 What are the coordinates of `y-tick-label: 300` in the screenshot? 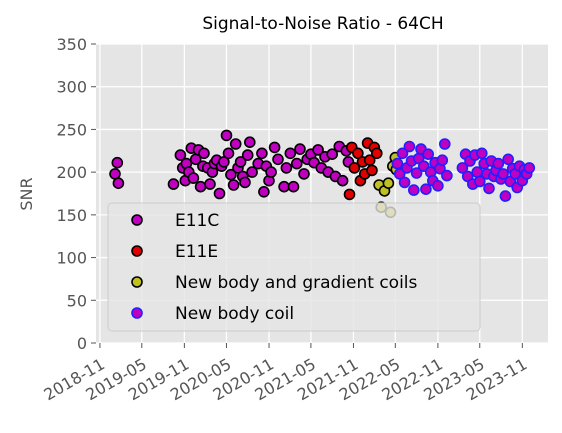 It's located at (71, 87).